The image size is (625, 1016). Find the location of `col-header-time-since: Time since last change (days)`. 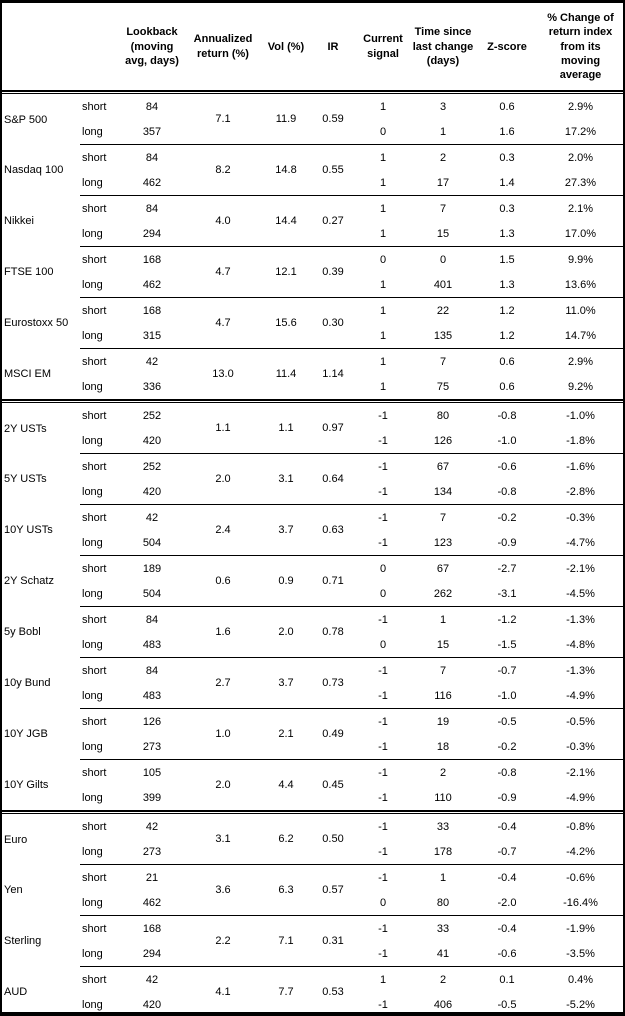

col-header-time-since: Time since last change (days) is located at coordinates (443, 46).